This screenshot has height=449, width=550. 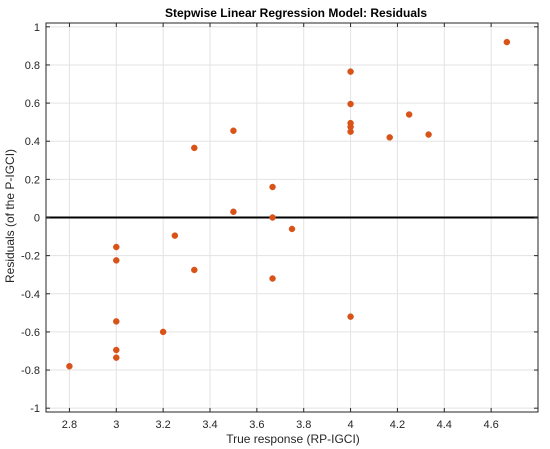 I want to click on y-tick-label: 1, so click(x=37, y=28).